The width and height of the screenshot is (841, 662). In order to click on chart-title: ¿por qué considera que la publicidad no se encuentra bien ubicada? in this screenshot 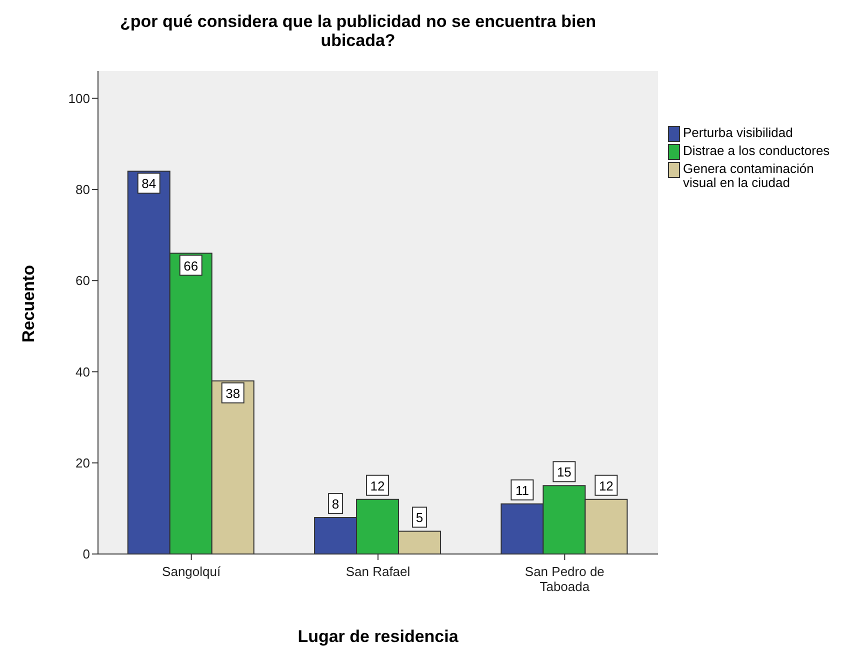, I will do `click(358, 31)`.